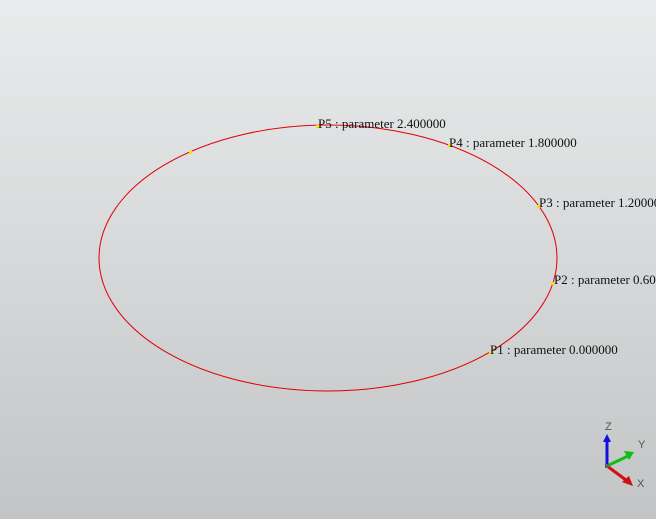 The width and height of the screenshot is (656, 519). Describe the element at coordinates (513, 142) in the screenshot. I see `point-label-p4: P4 : parameter 1.800000` at that location.